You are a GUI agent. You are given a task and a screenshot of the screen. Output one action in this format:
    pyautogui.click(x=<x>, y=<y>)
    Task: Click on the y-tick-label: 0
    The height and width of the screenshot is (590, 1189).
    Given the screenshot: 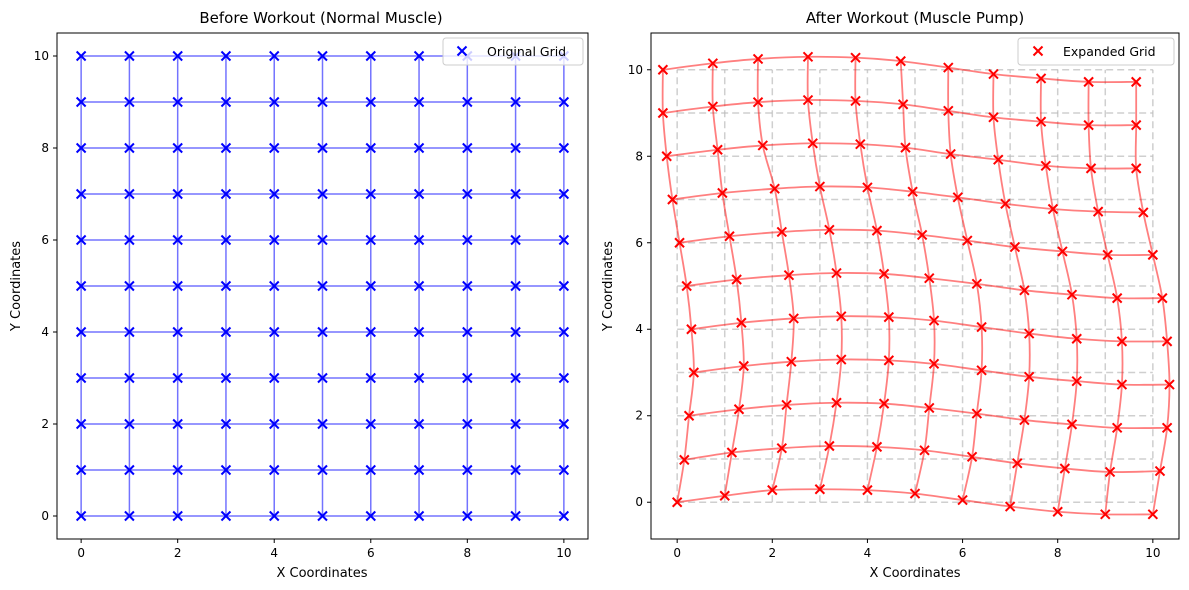 What is the action you would take?
    pyautogui.click(x=45, y=516)
    